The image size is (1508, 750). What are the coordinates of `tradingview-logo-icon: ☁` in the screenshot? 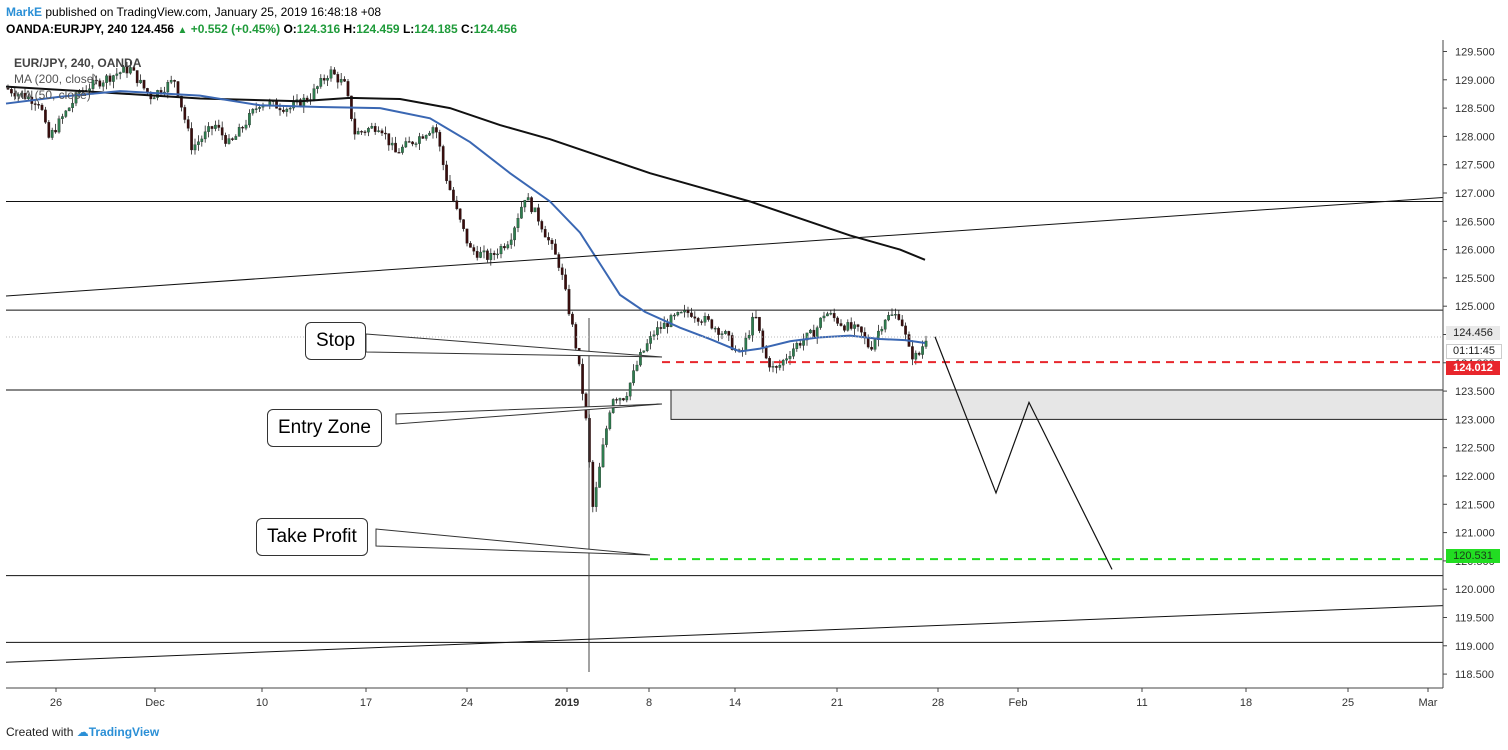 It's located at (82, 732).